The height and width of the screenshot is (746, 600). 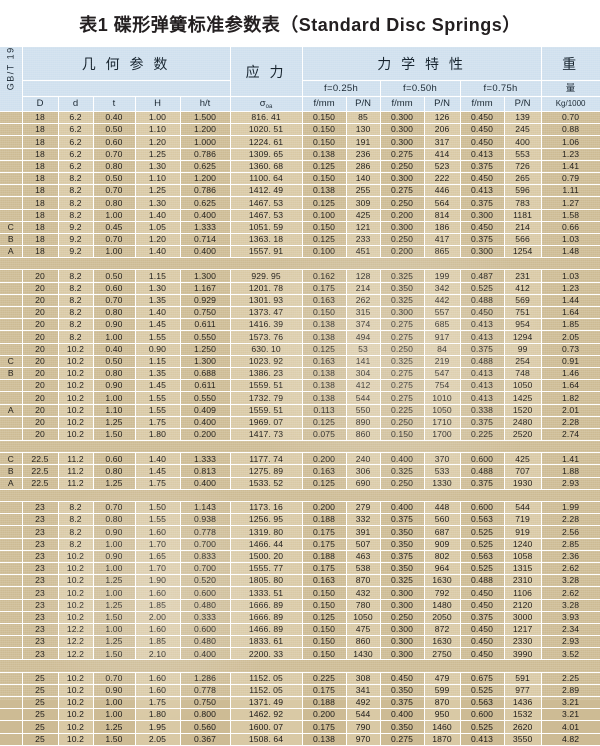 What do you see at coordinates (266, 520) in the screenshot?
I see `cell-sigma: 1256. 95` at bounding box center [266, 520].